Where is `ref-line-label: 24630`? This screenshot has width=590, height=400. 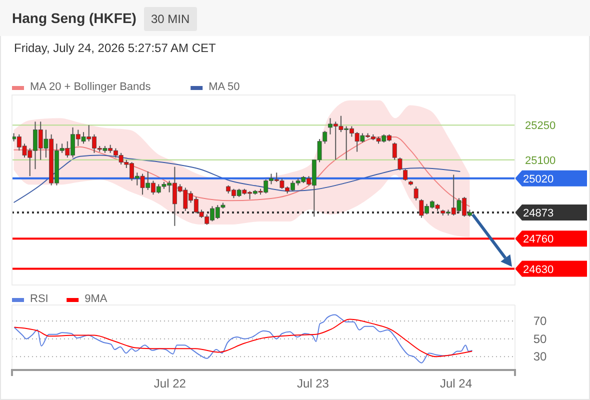
ref-line-label: 24630 is located at coordinates (538, 270).